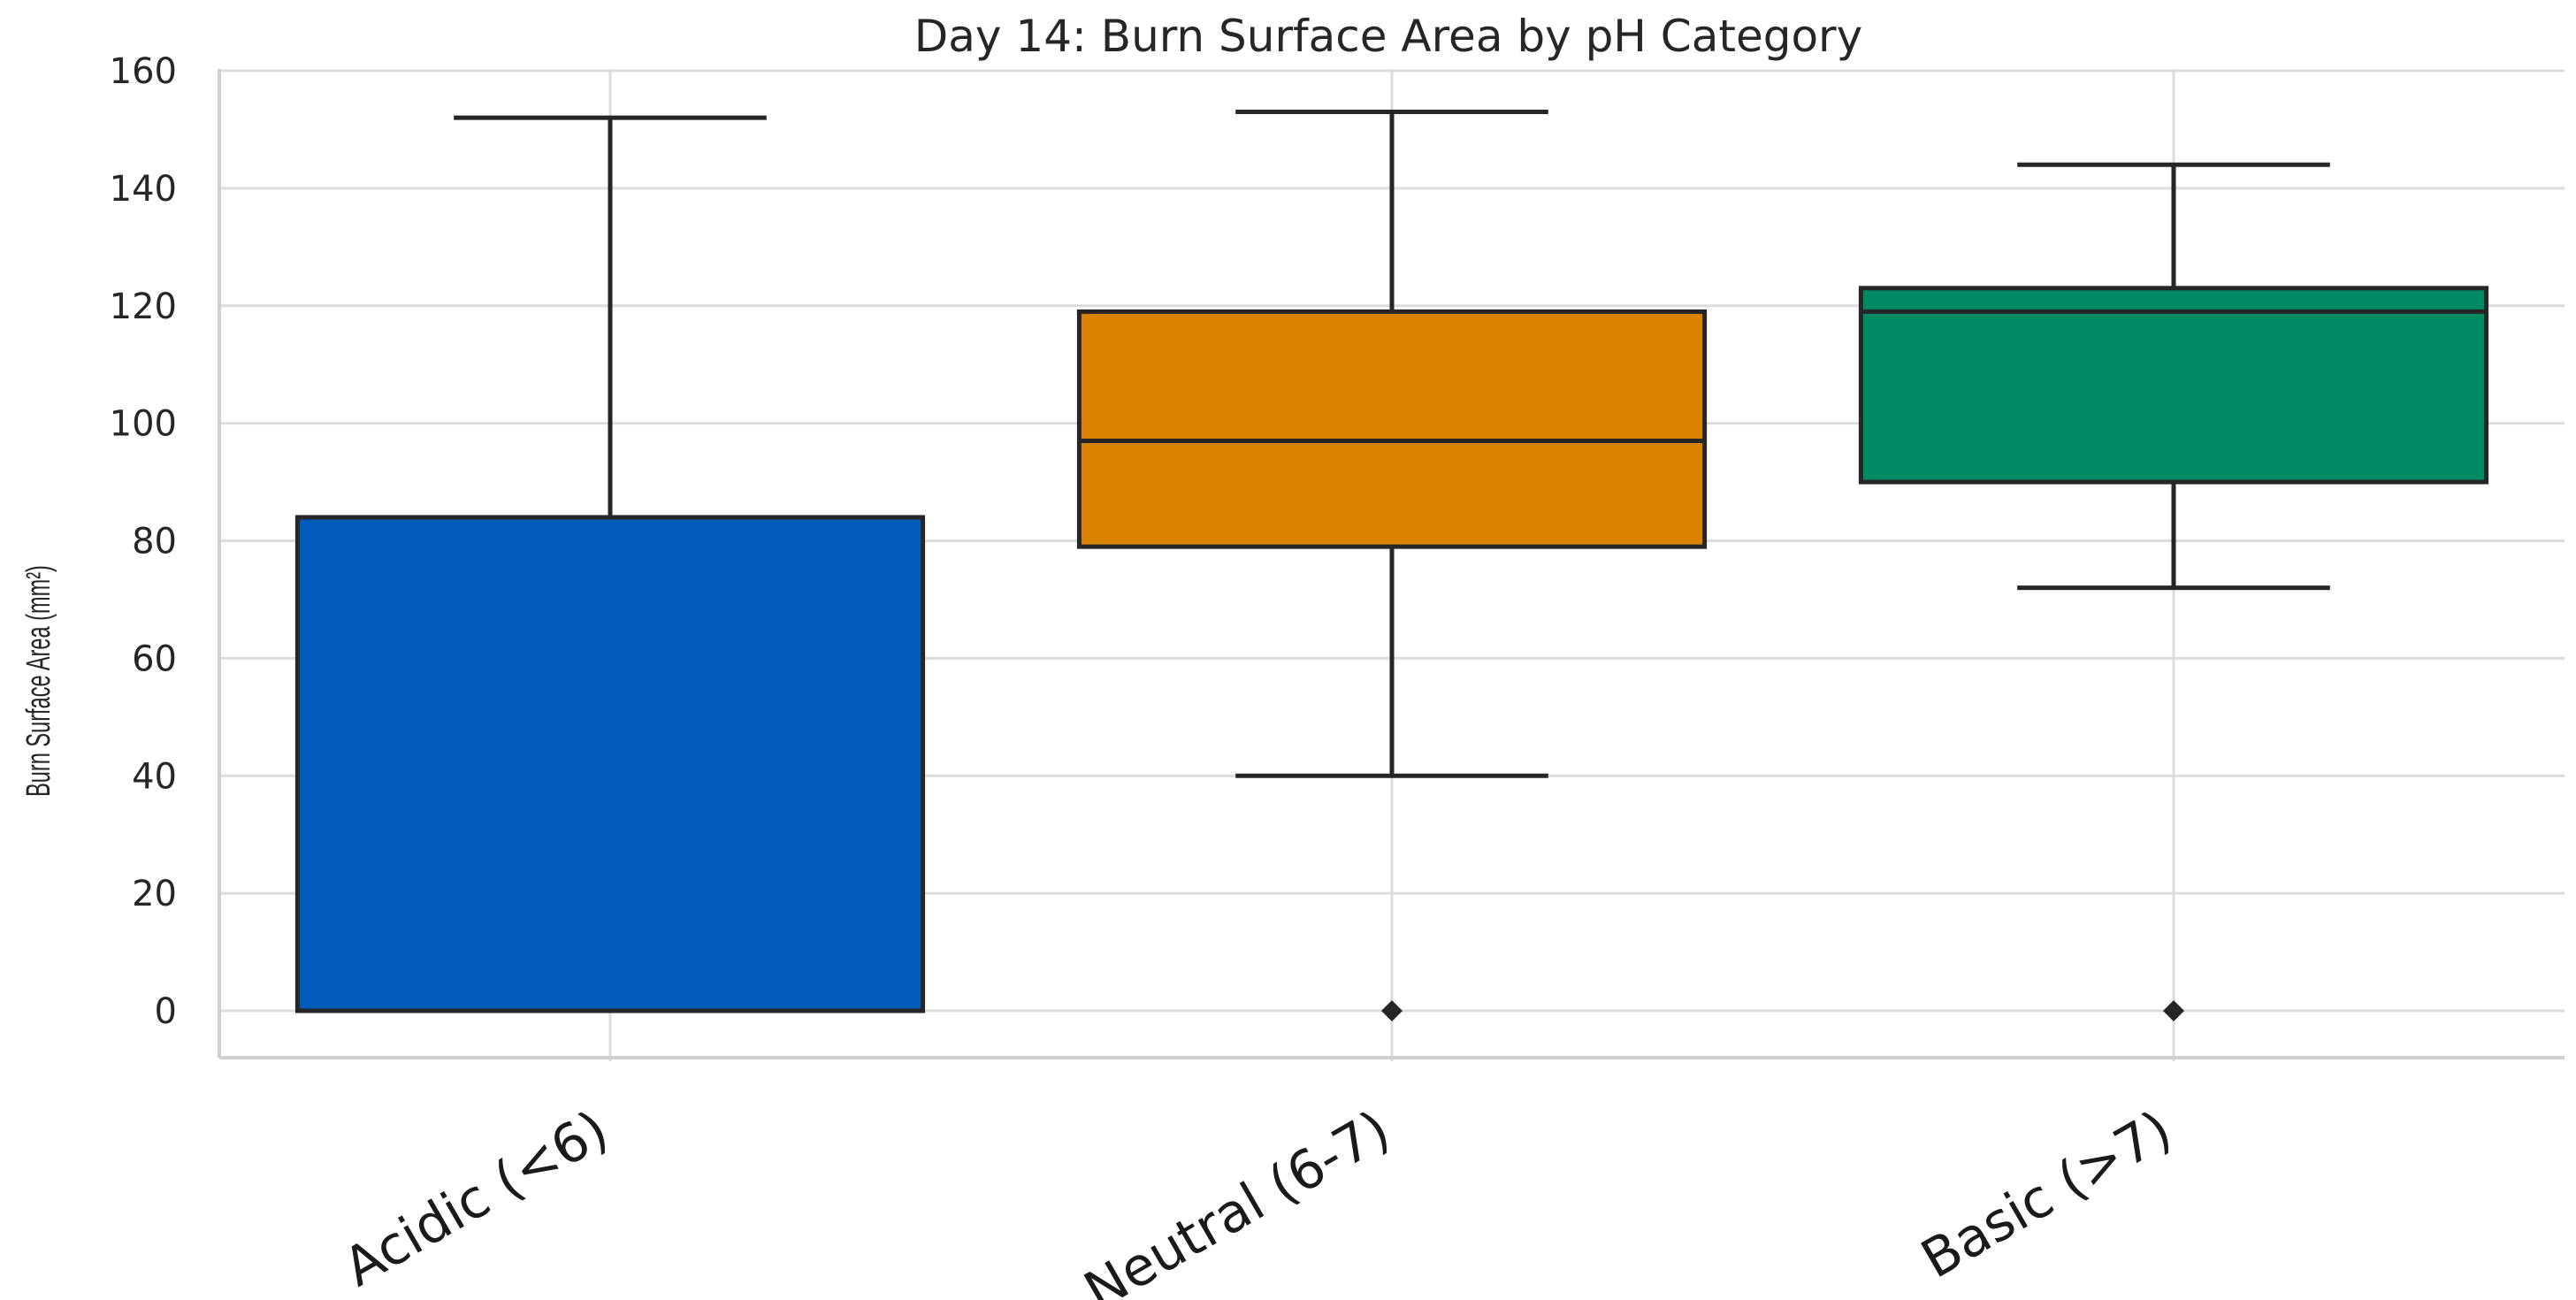 The width and height of the screenshot is (2576, 1300). I want to click on x-tick-label: Neutral (6-7), so click(1238, 1199).